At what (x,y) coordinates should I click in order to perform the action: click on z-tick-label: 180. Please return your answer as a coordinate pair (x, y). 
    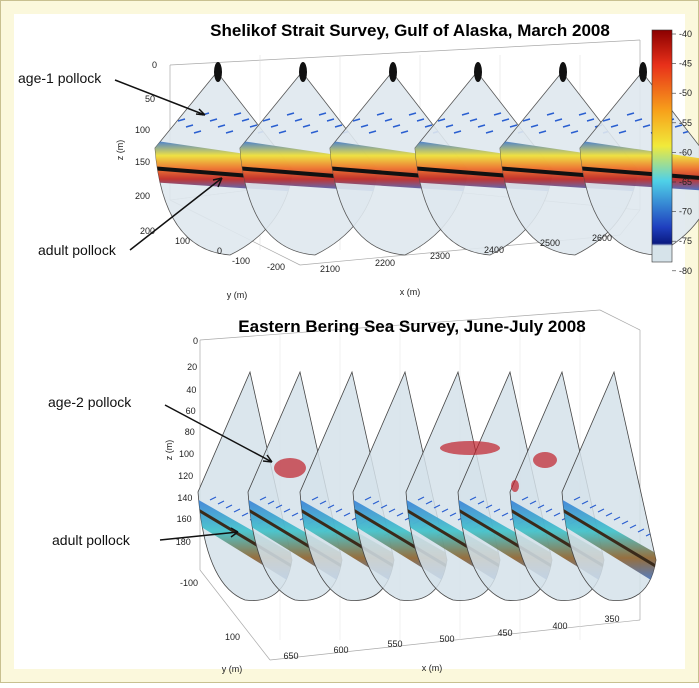
    Looking at the image, I should click on (183, 542).